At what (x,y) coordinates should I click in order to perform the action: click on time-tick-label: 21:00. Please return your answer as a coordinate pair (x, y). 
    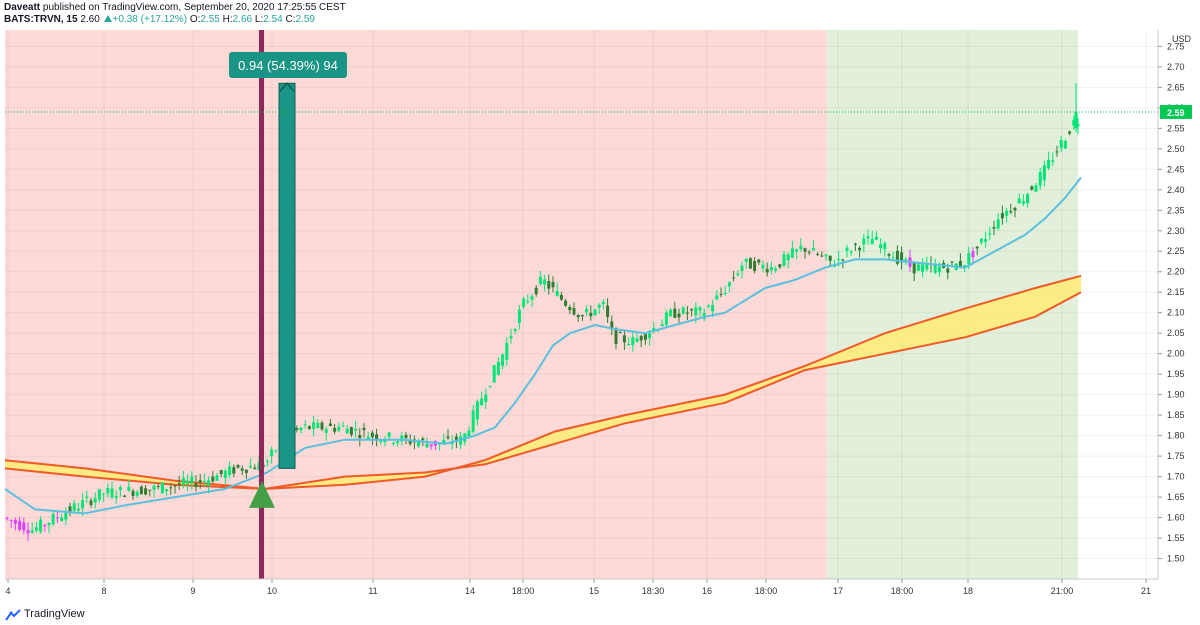
    Looking at the image, I should click on (1062, 591).